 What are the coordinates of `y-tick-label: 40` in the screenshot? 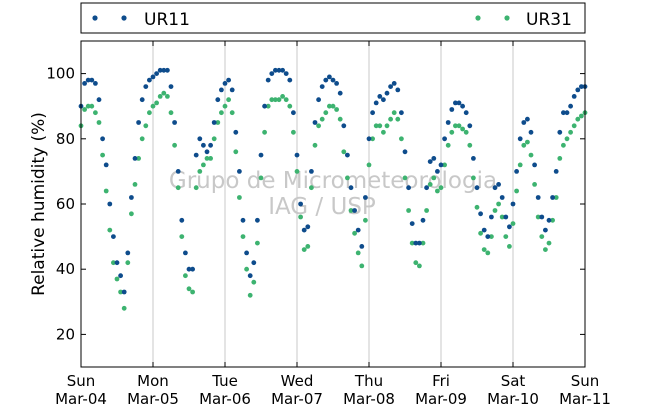 It's located at (65, 269).